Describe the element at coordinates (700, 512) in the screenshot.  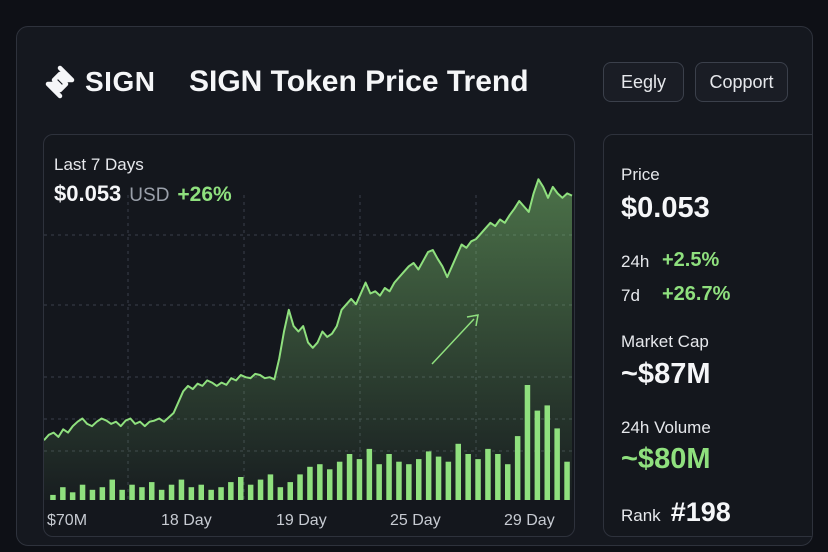
I see `rank-value: #198` at that location.